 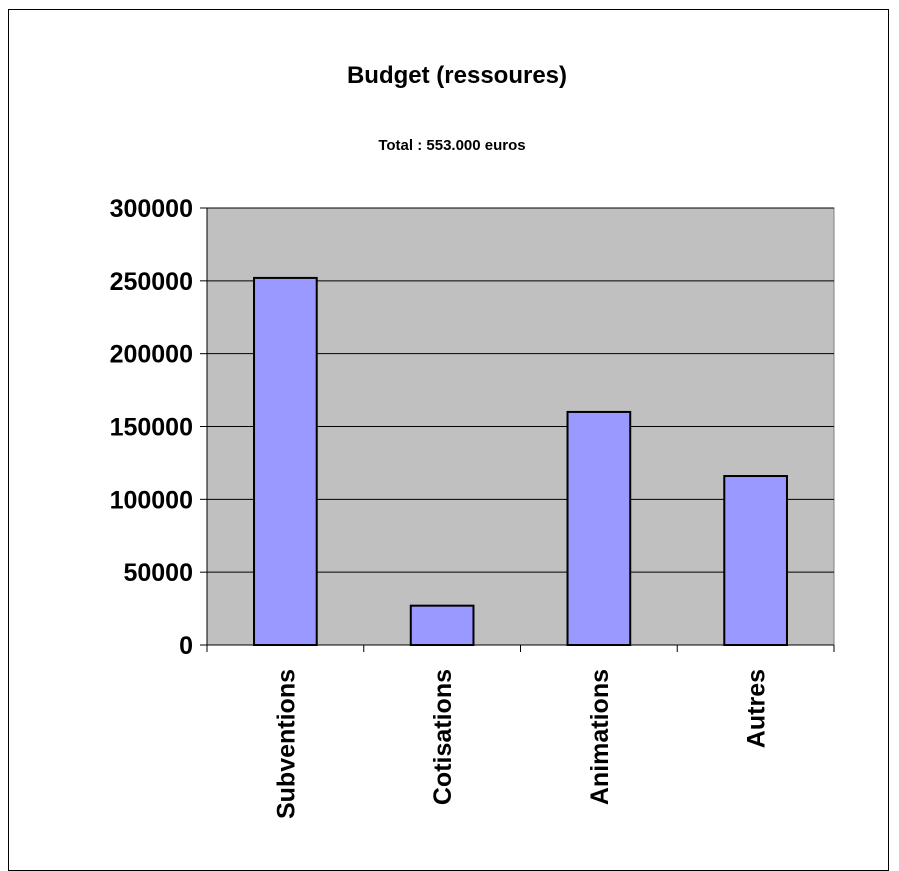 What do you see at coordinates (186, 646) in the screenshot?
I see `y-tick-label: 0` at bounding box center [186, 646].